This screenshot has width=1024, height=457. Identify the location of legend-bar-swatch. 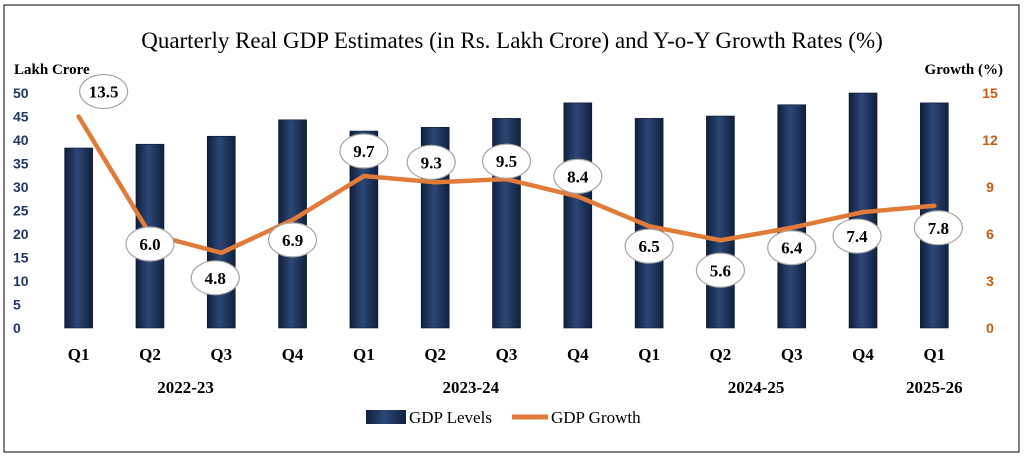
(386, 417).